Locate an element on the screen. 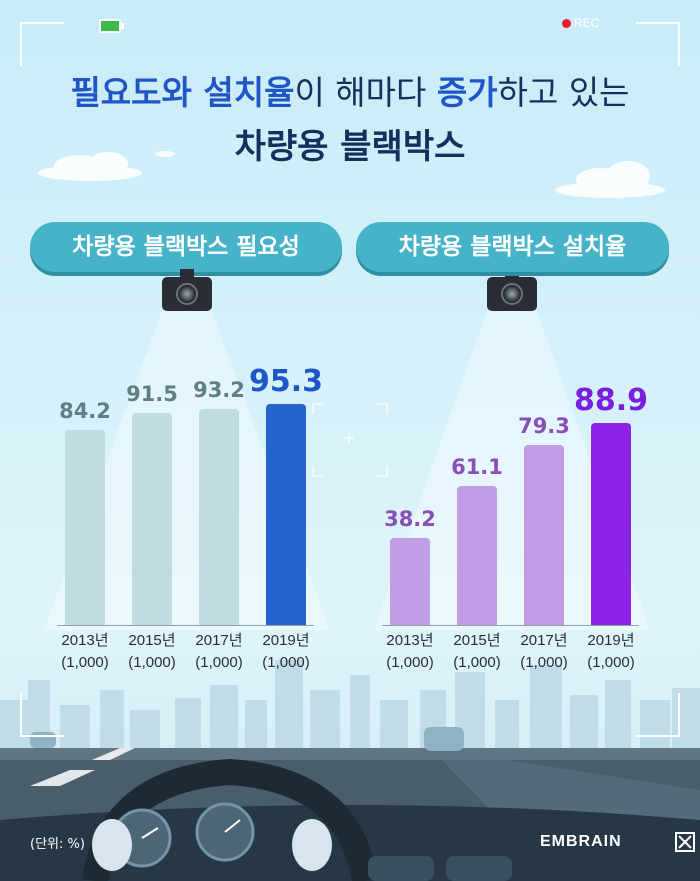  frame-corner-bottom-left is located at coordinates (42, 715).